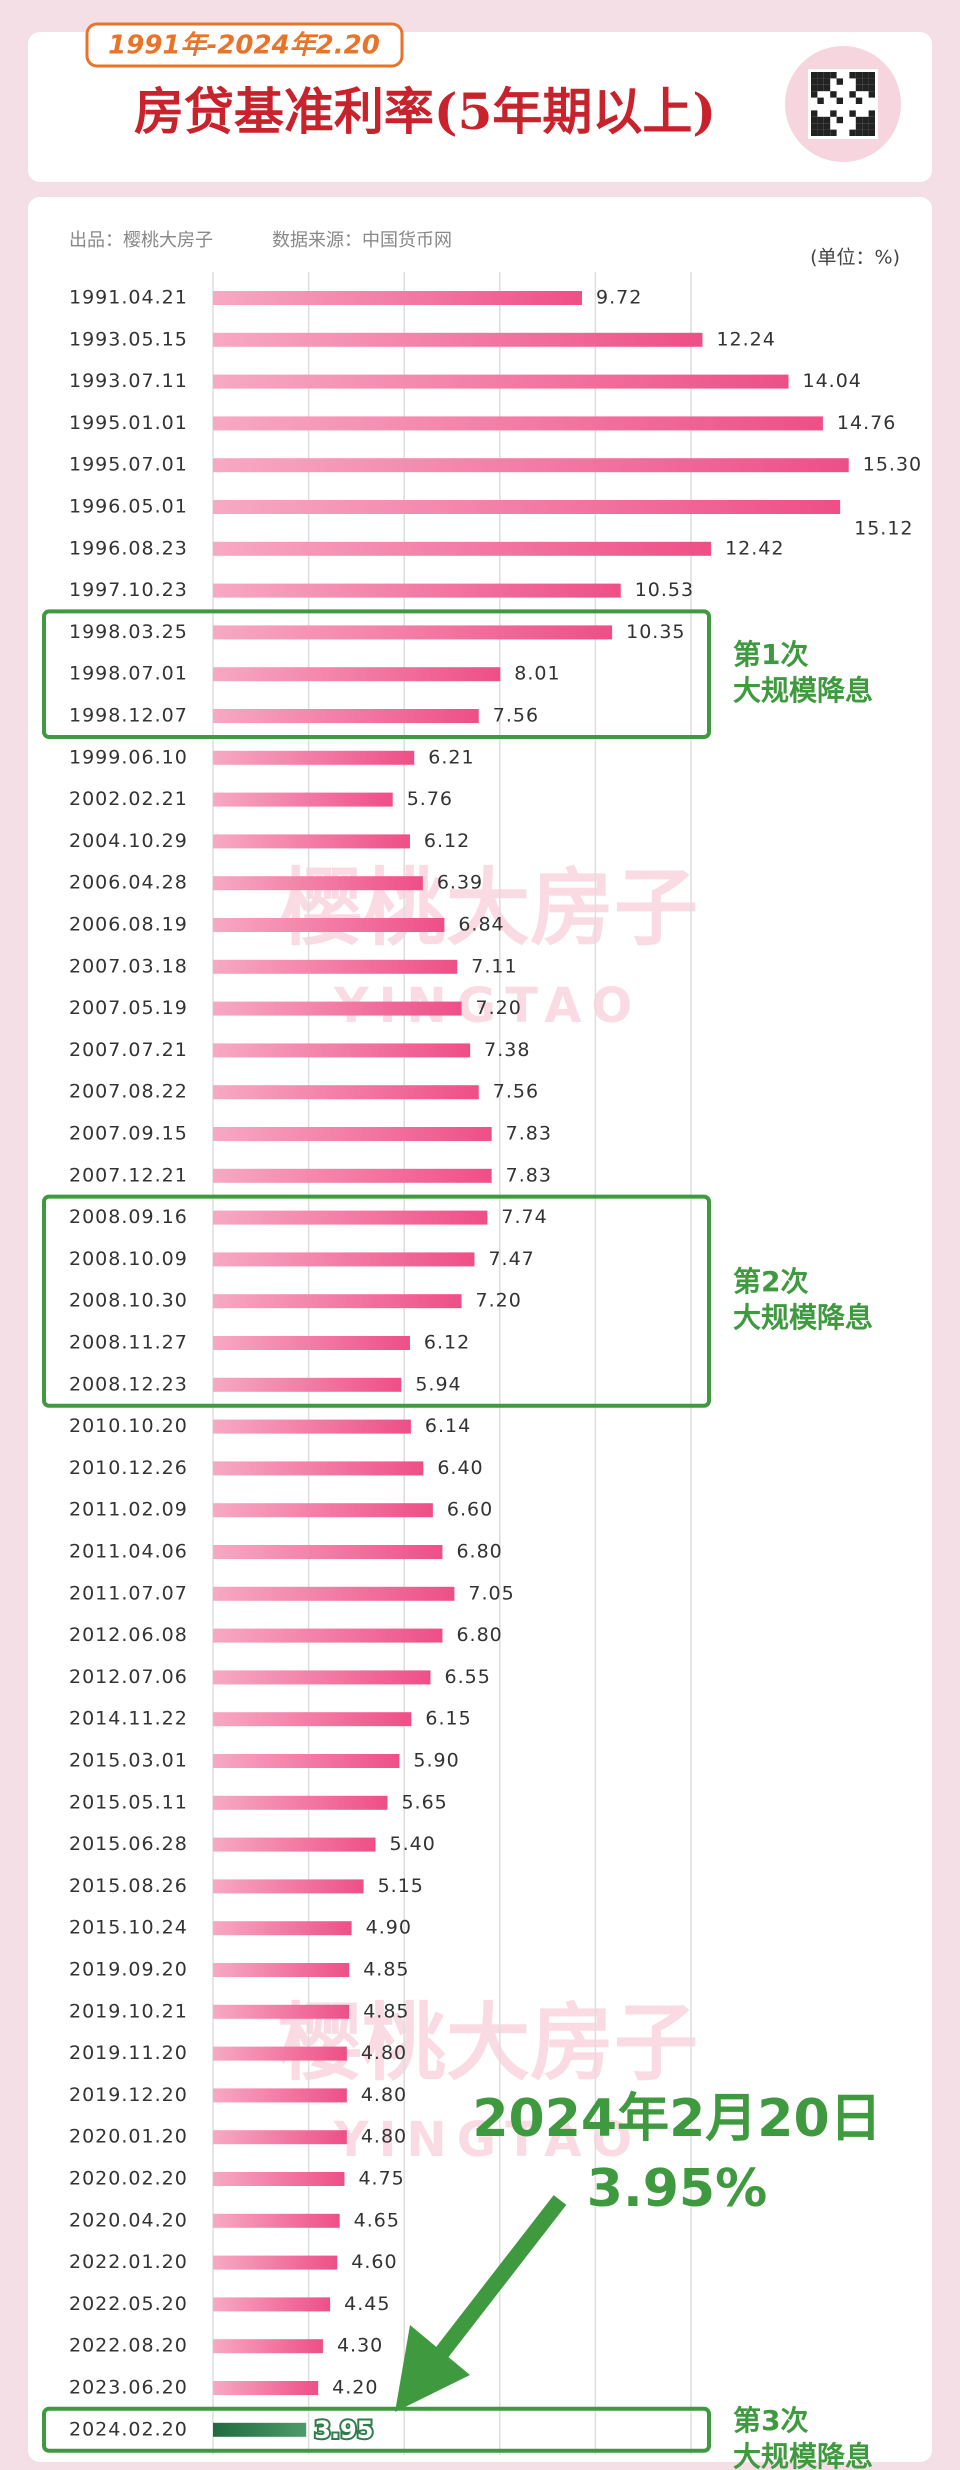 This screenshot has width=960, height=2470. Describe the element at coordinates (128, 1343) in the screenshot. I see `row-label: 2008.11.27` at that location.